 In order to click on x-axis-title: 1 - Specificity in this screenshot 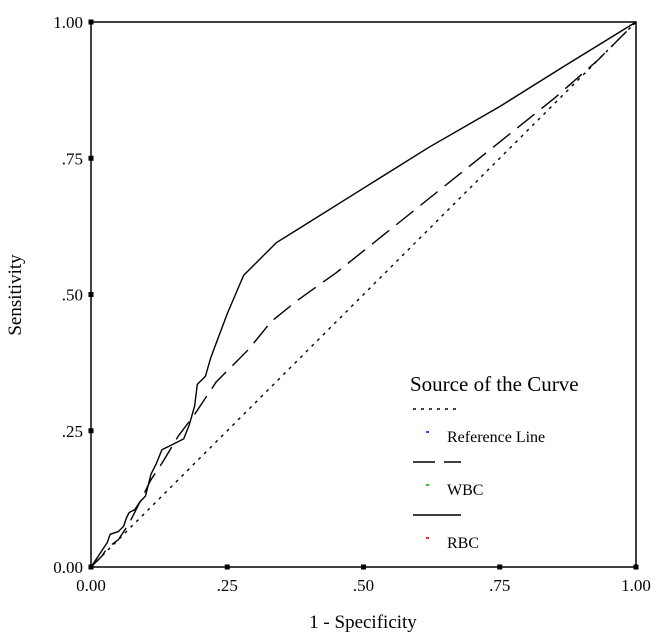, I will do `click(363, 622)`.